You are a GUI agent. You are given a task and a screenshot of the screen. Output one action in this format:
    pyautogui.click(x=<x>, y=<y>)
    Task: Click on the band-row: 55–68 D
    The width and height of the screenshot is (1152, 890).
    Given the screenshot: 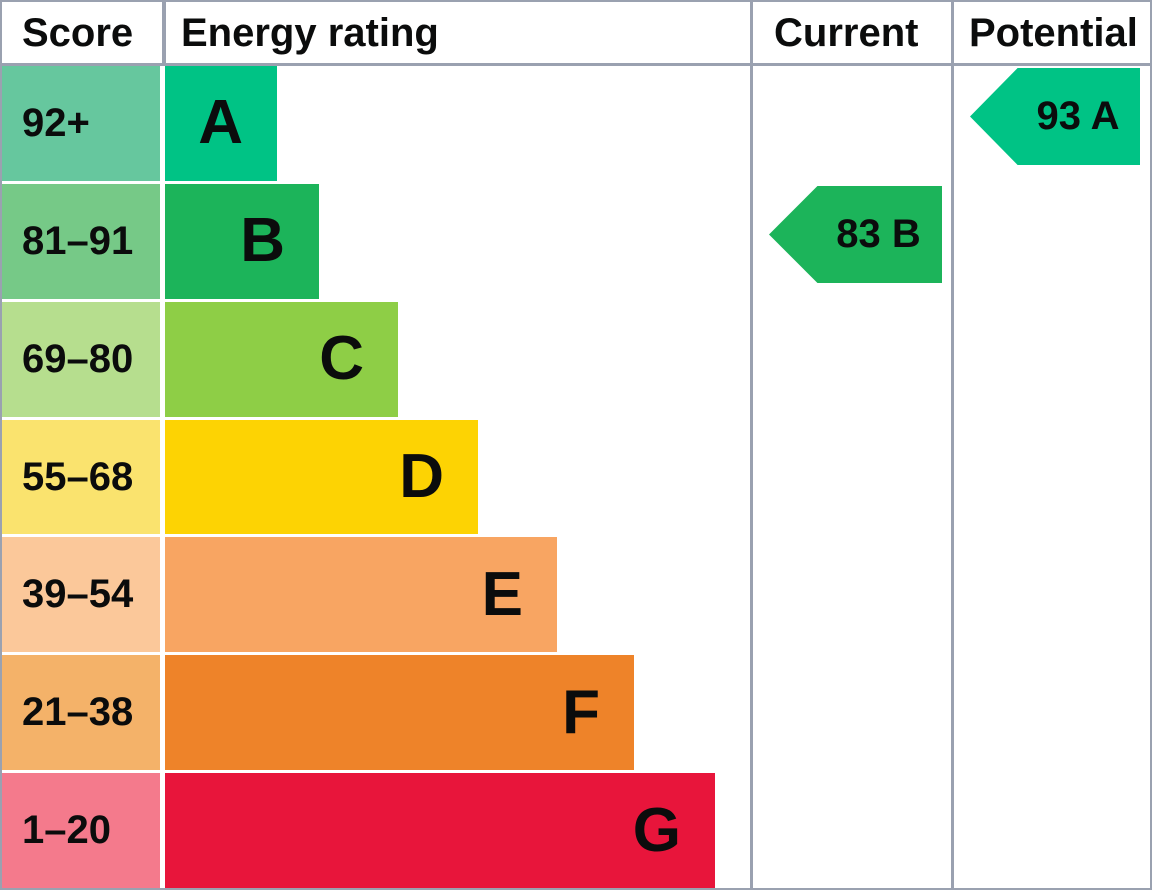 What is the action you would take?
    pyautogui.click(x=576, y=477)
    